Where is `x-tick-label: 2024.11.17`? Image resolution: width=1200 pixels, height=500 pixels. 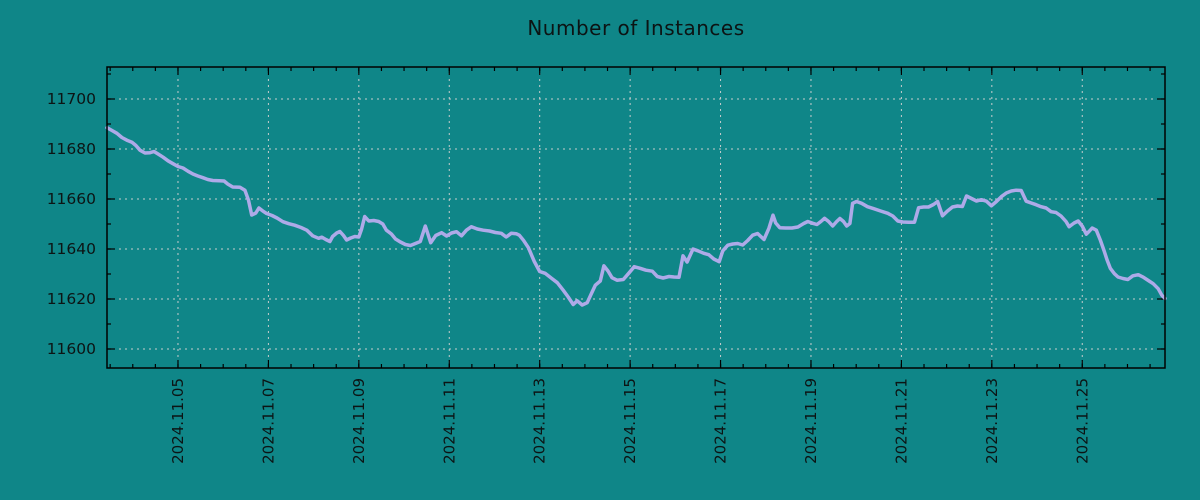 x-tick-label: 2024.11.17 is located at coordinates (721, 421).